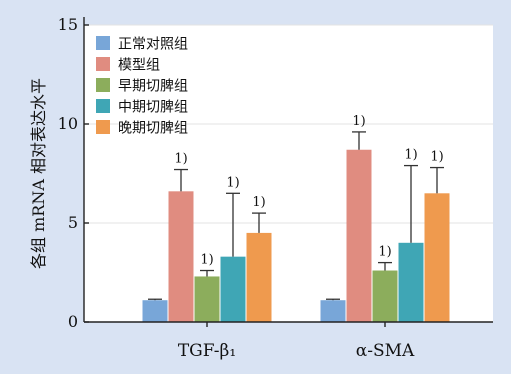 The image size is (511, 374). I want to click on bar-s1-c1, so click(359, 235).